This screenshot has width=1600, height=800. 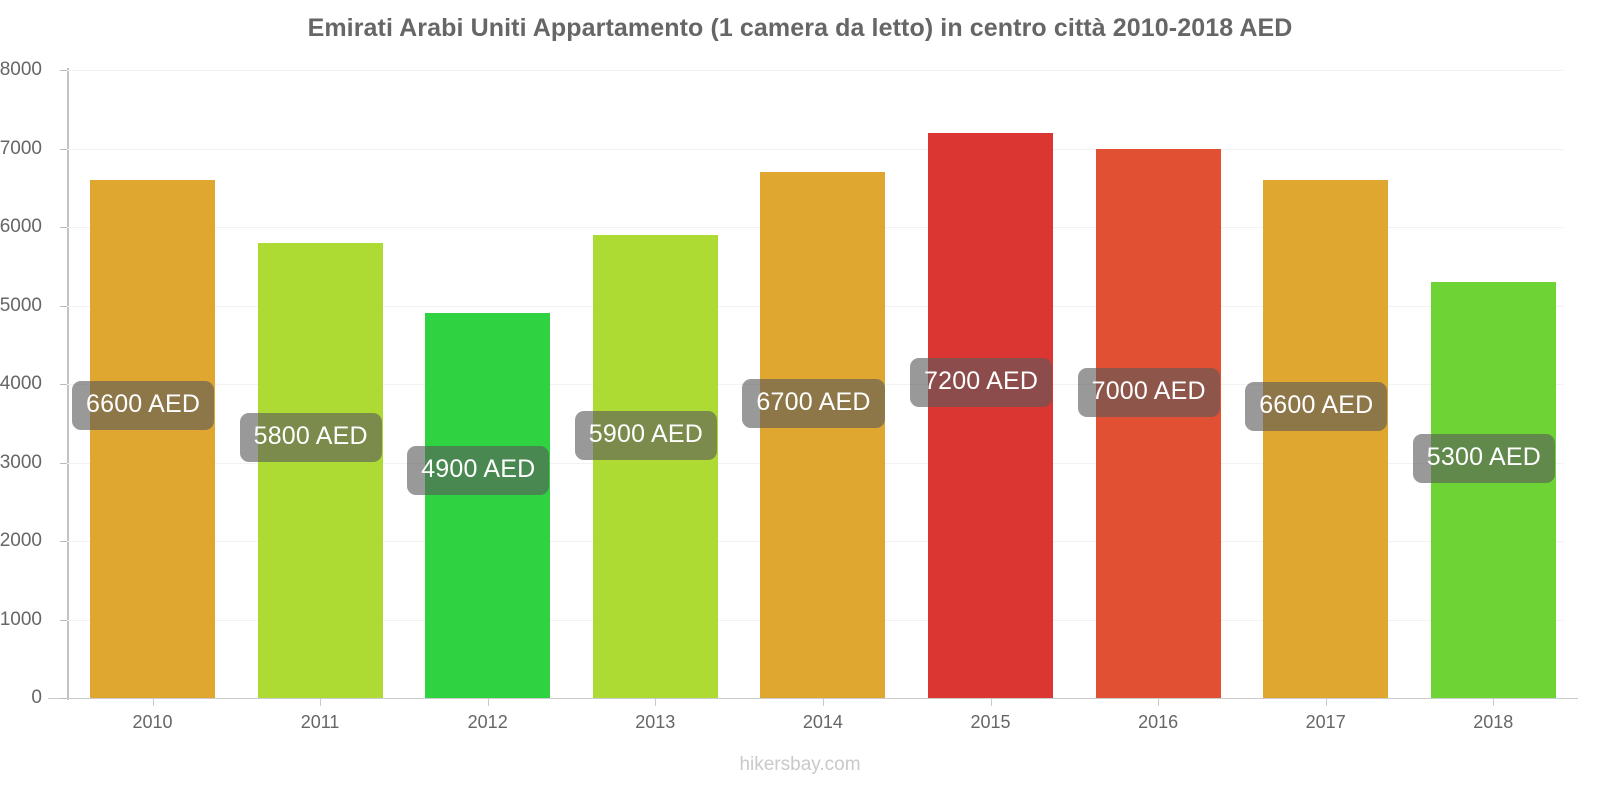 What do you see at coordinates (800, 764) in the screenshot?
I see `source-credit: hikersbay.com` at bounding box center [800, 764].